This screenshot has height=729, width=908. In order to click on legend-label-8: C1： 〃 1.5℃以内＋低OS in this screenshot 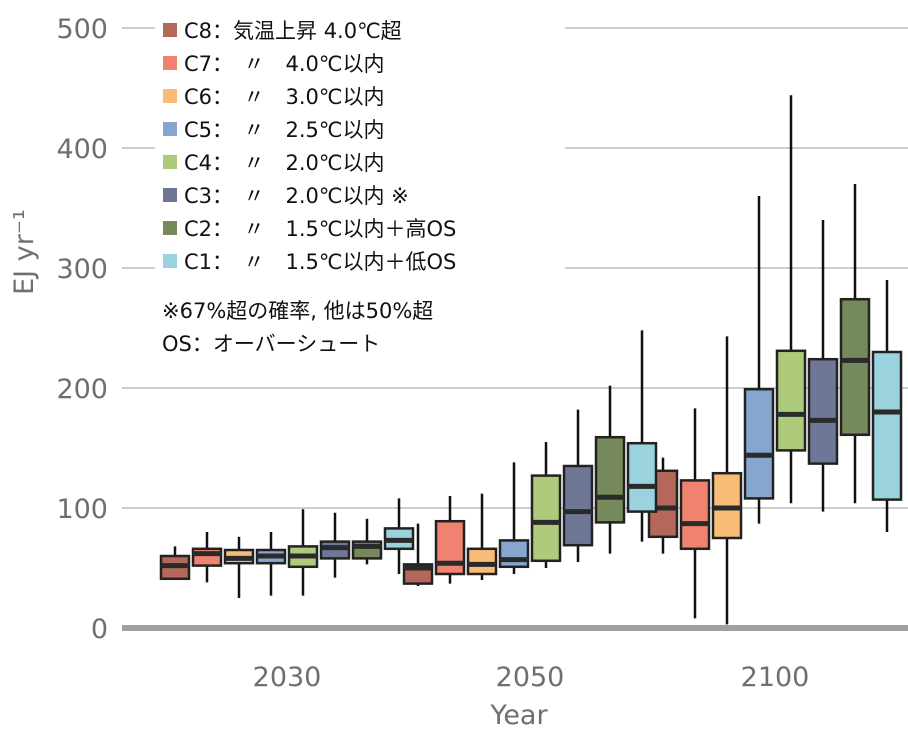, I will do `click(320, 262)`.